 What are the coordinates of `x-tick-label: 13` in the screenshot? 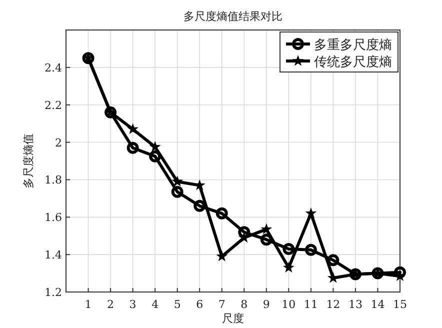 It's located at (355, 304).